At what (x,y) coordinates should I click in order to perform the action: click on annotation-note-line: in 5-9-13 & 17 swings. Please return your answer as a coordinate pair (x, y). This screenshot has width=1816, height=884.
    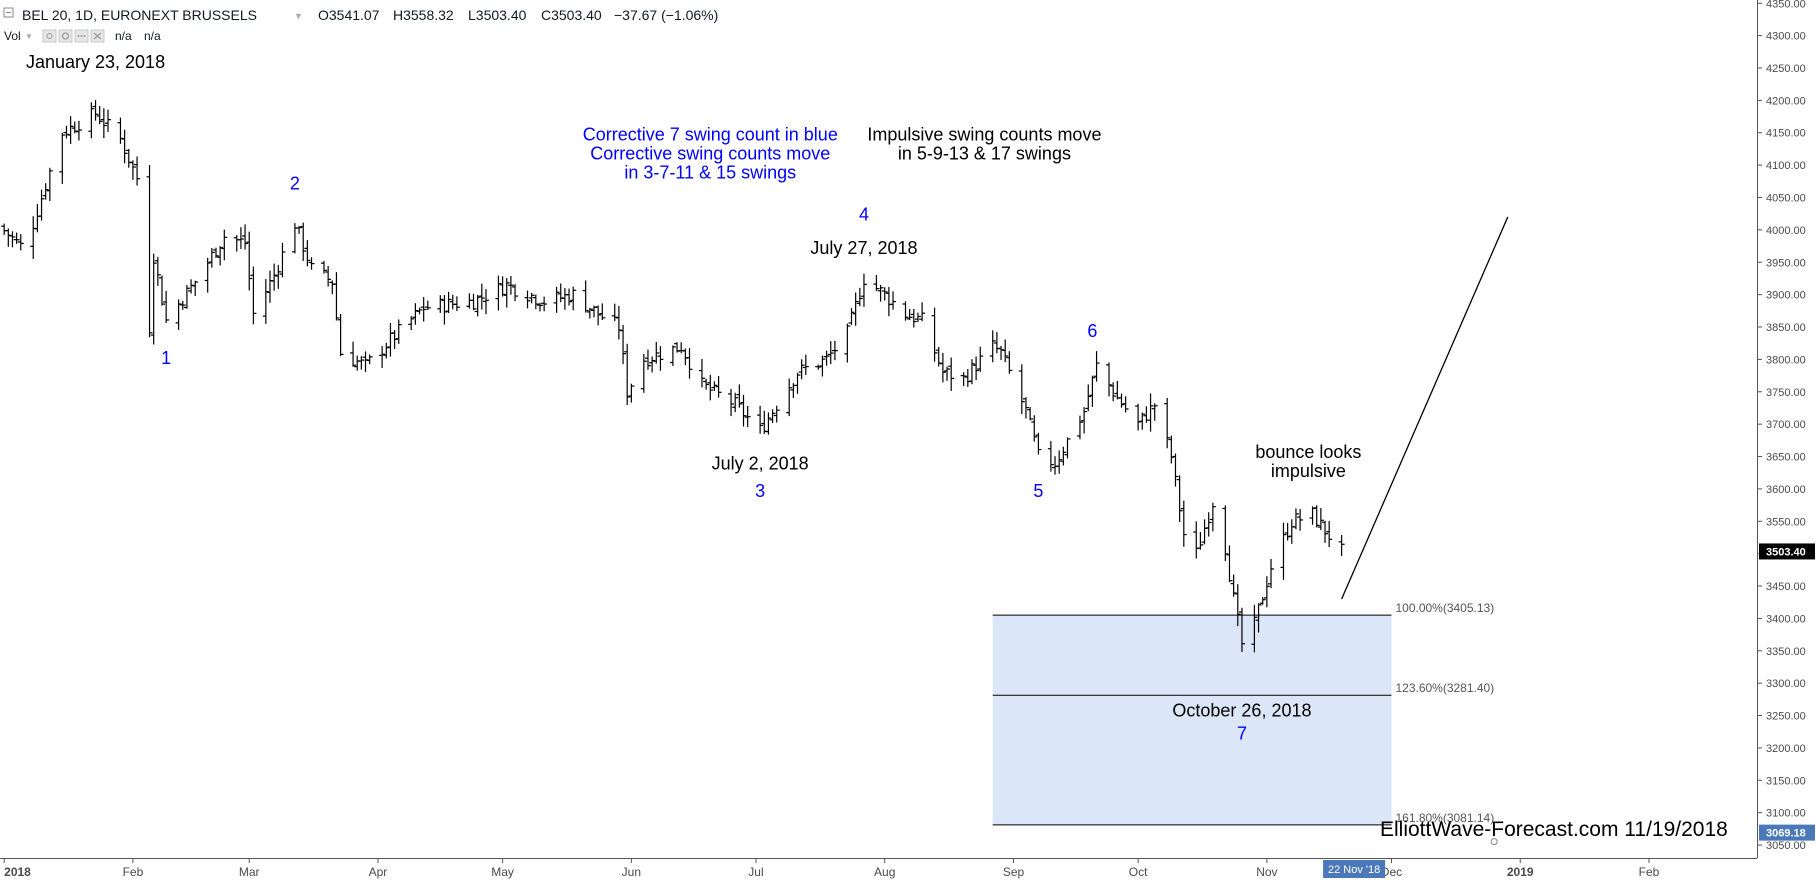
    Looking at the image, I should click on (984, 154).